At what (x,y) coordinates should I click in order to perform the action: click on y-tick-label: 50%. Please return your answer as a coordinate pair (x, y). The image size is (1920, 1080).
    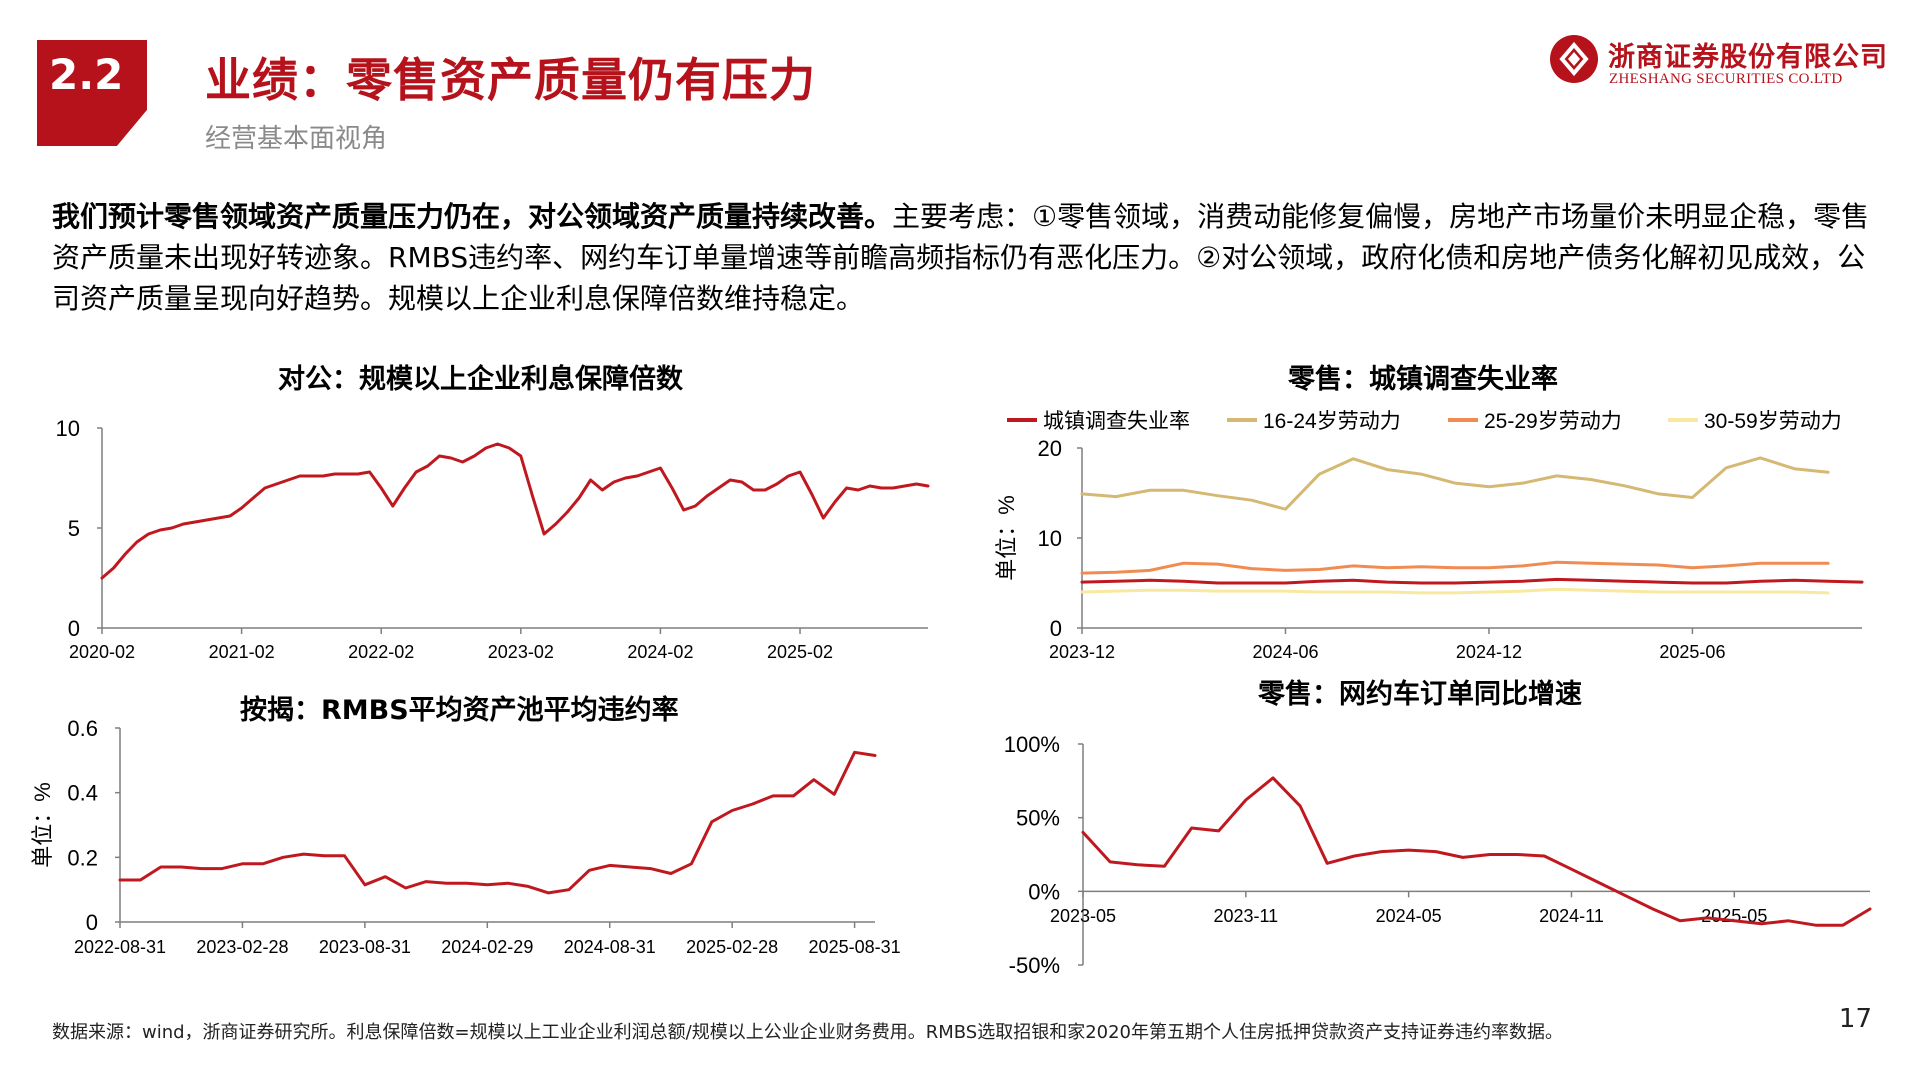
    Looking at the image, I should click on (1038, 818).